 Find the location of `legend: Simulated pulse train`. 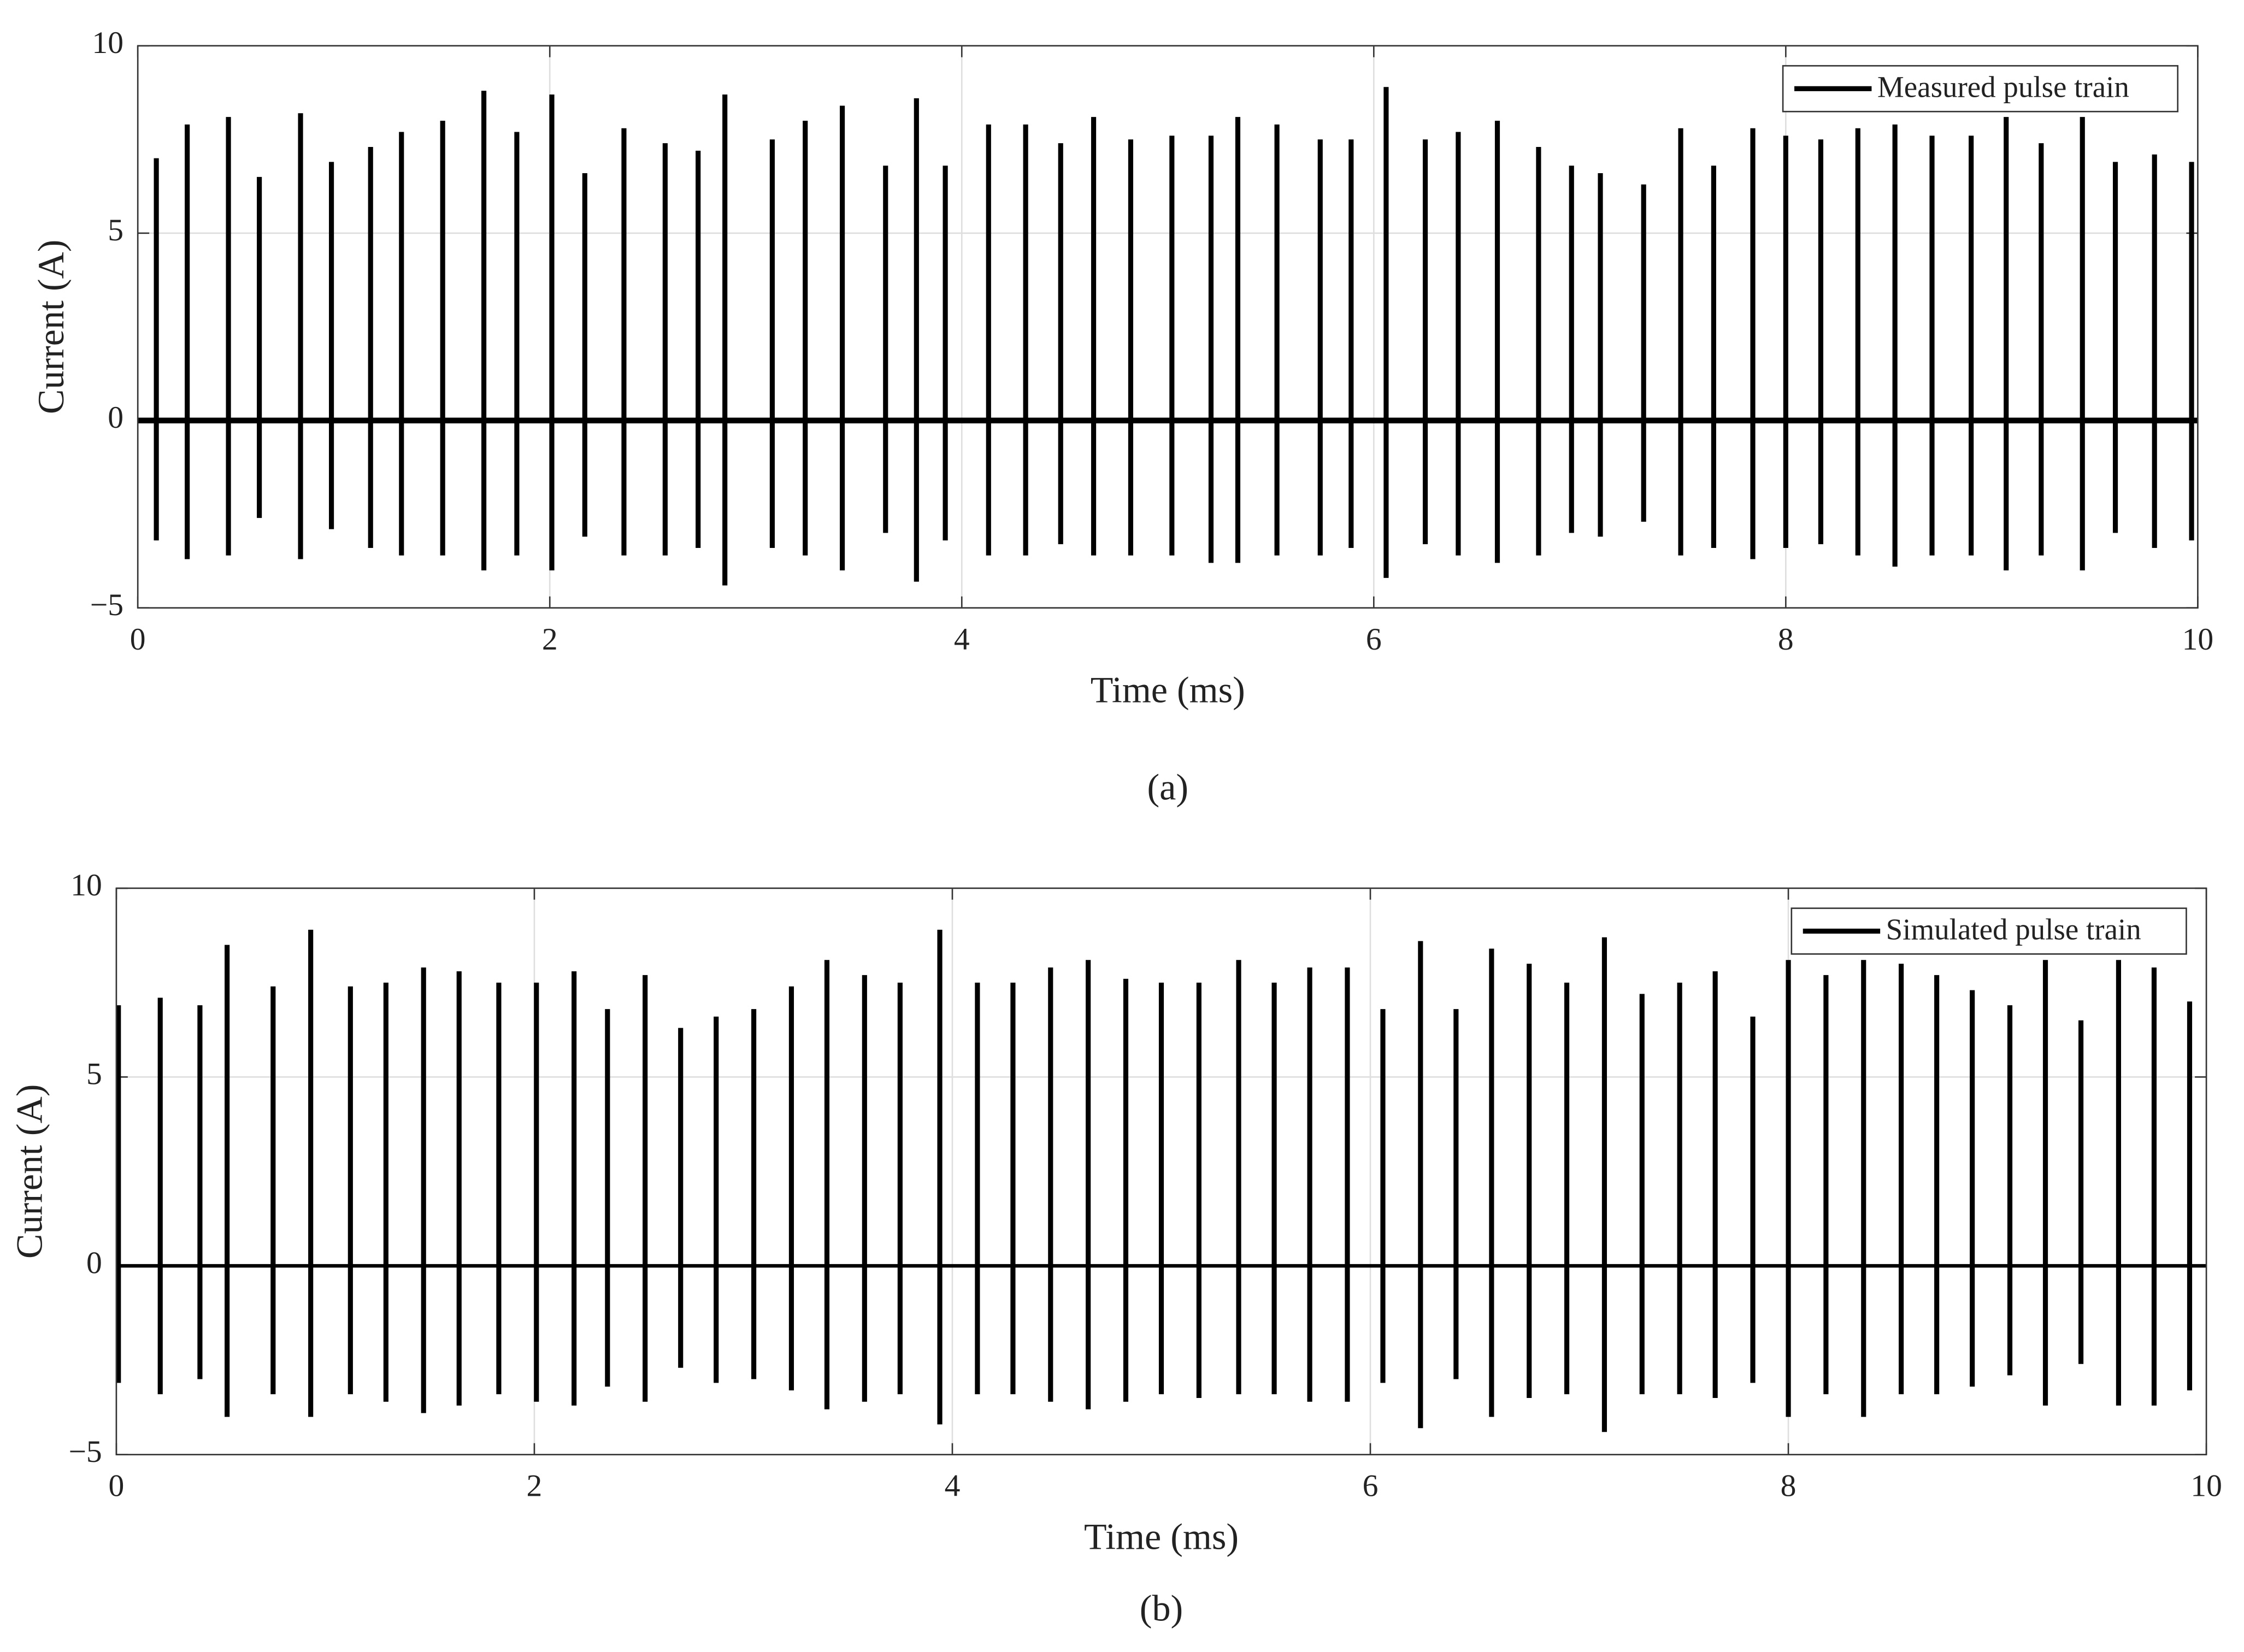

legend: Simulated pulse train is located at coordinates (1989, 931).